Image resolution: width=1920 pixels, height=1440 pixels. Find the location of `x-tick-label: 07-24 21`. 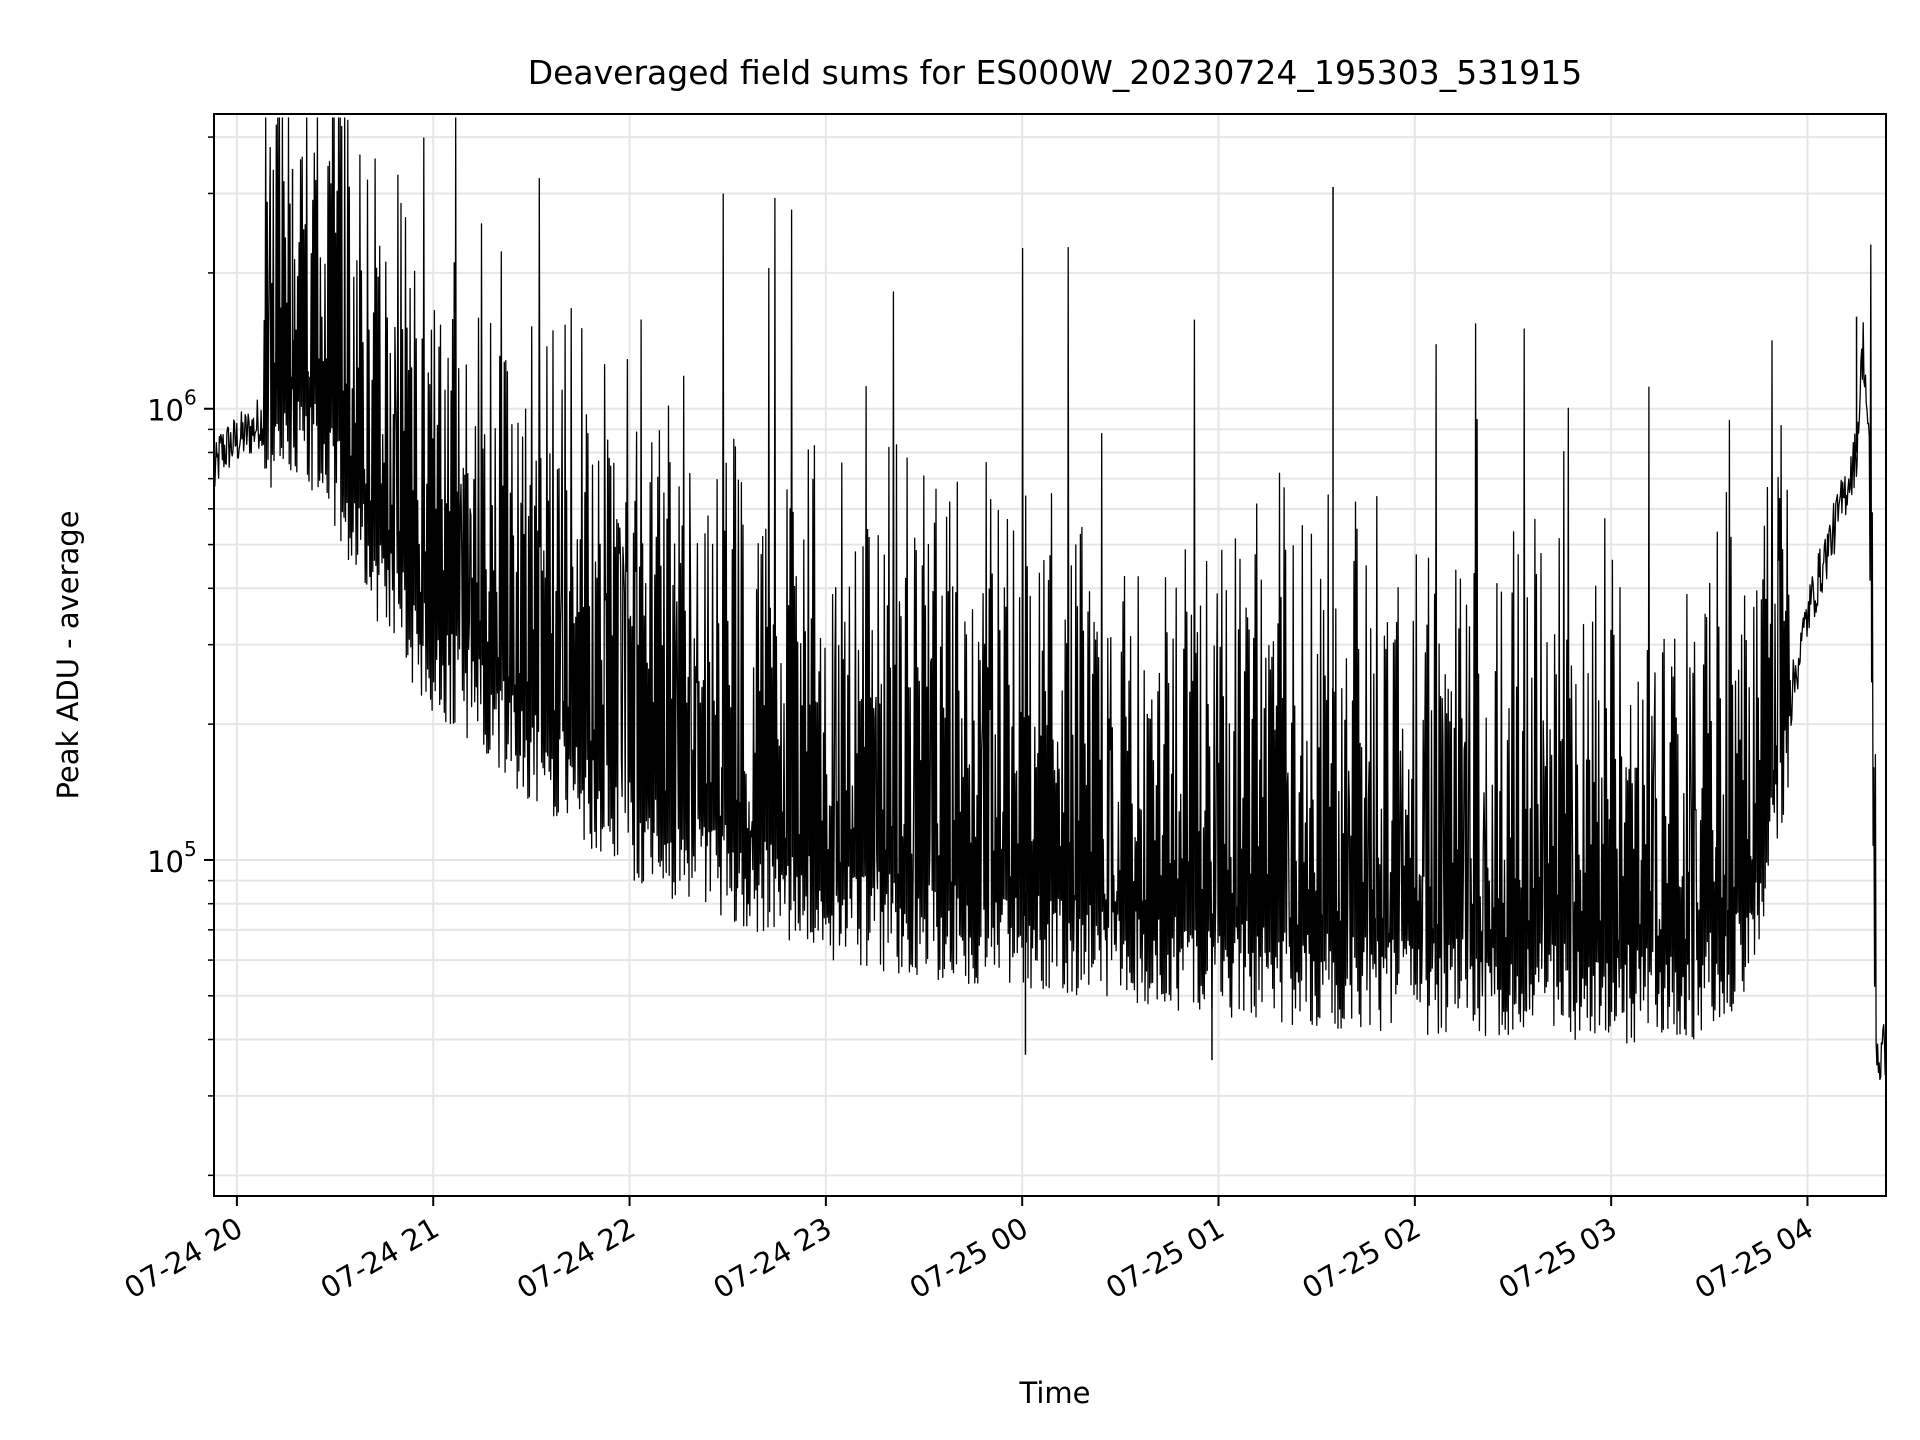

x-tick-label: 07-24 21 is located at coordinates (380, 1258).